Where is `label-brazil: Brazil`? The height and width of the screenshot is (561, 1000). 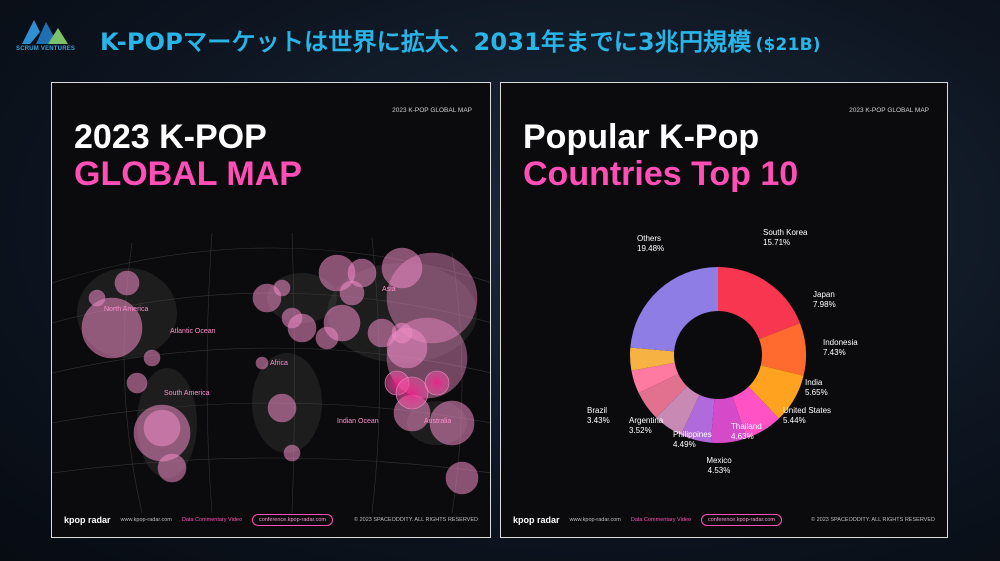 label-brazil: Brazil is located at coordinates (597, 410).